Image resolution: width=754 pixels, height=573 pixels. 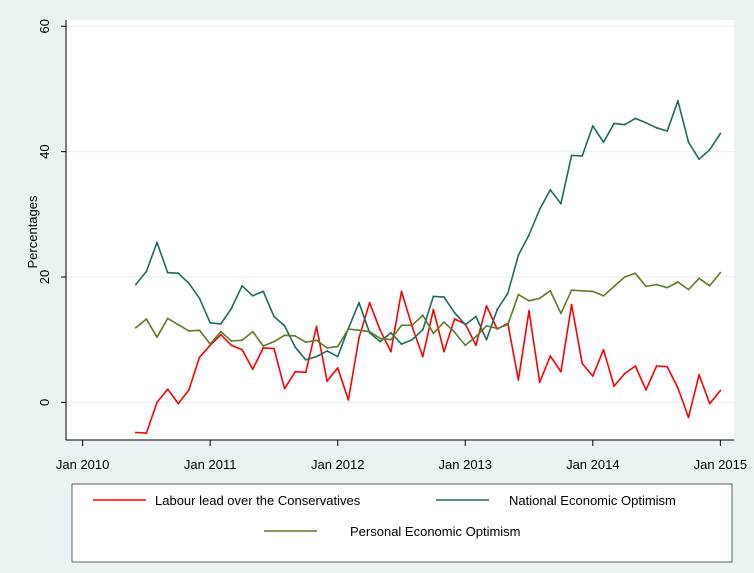 I want to click on series-line, so click(x=428, y=310).